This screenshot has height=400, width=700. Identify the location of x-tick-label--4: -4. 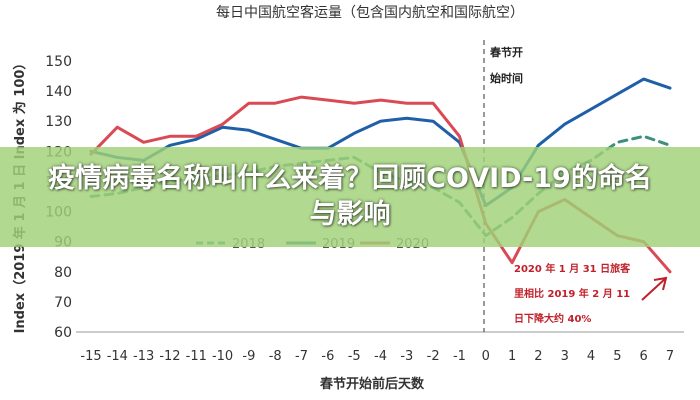
(380, 356).